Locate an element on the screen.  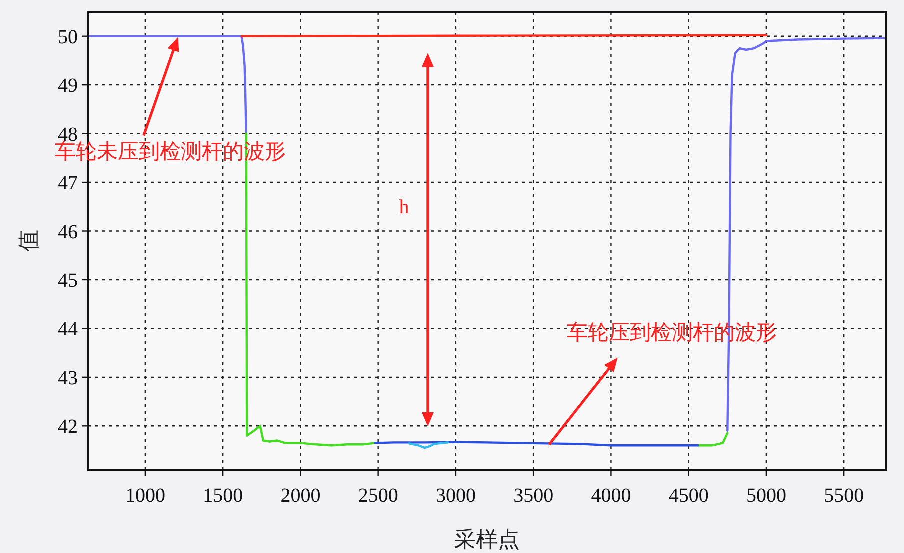
x-tick-label: 4500 is located at coordinates (688, 496).